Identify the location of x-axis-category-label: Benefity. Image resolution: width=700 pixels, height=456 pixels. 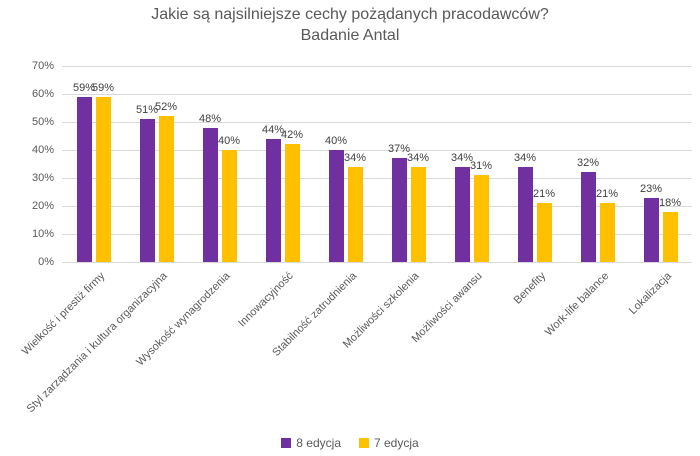
(529, 288).